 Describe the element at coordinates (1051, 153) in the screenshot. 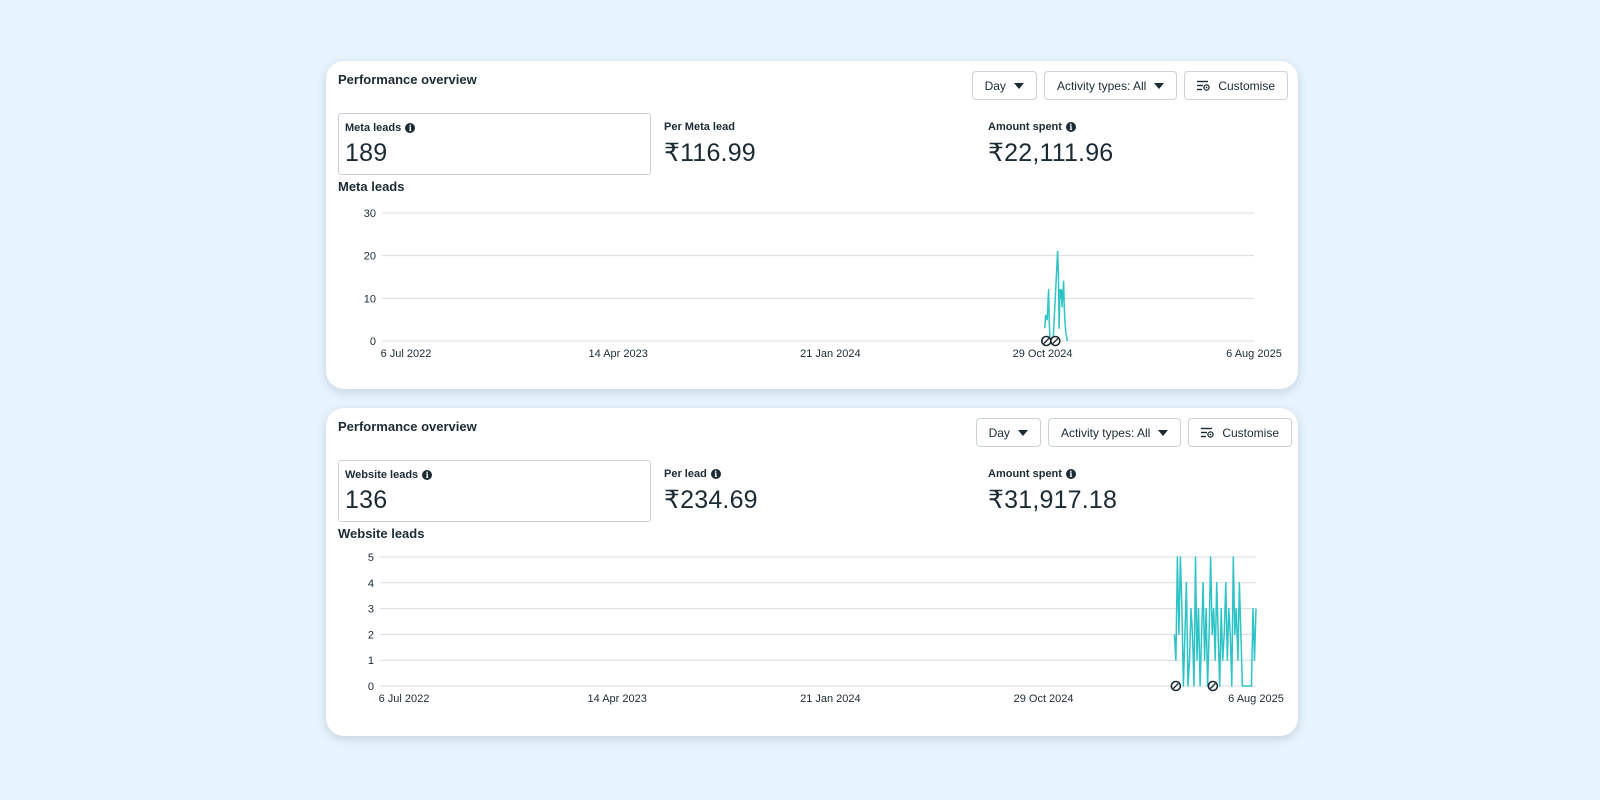

I see `metric-value: ₹22,111.96` at that location.